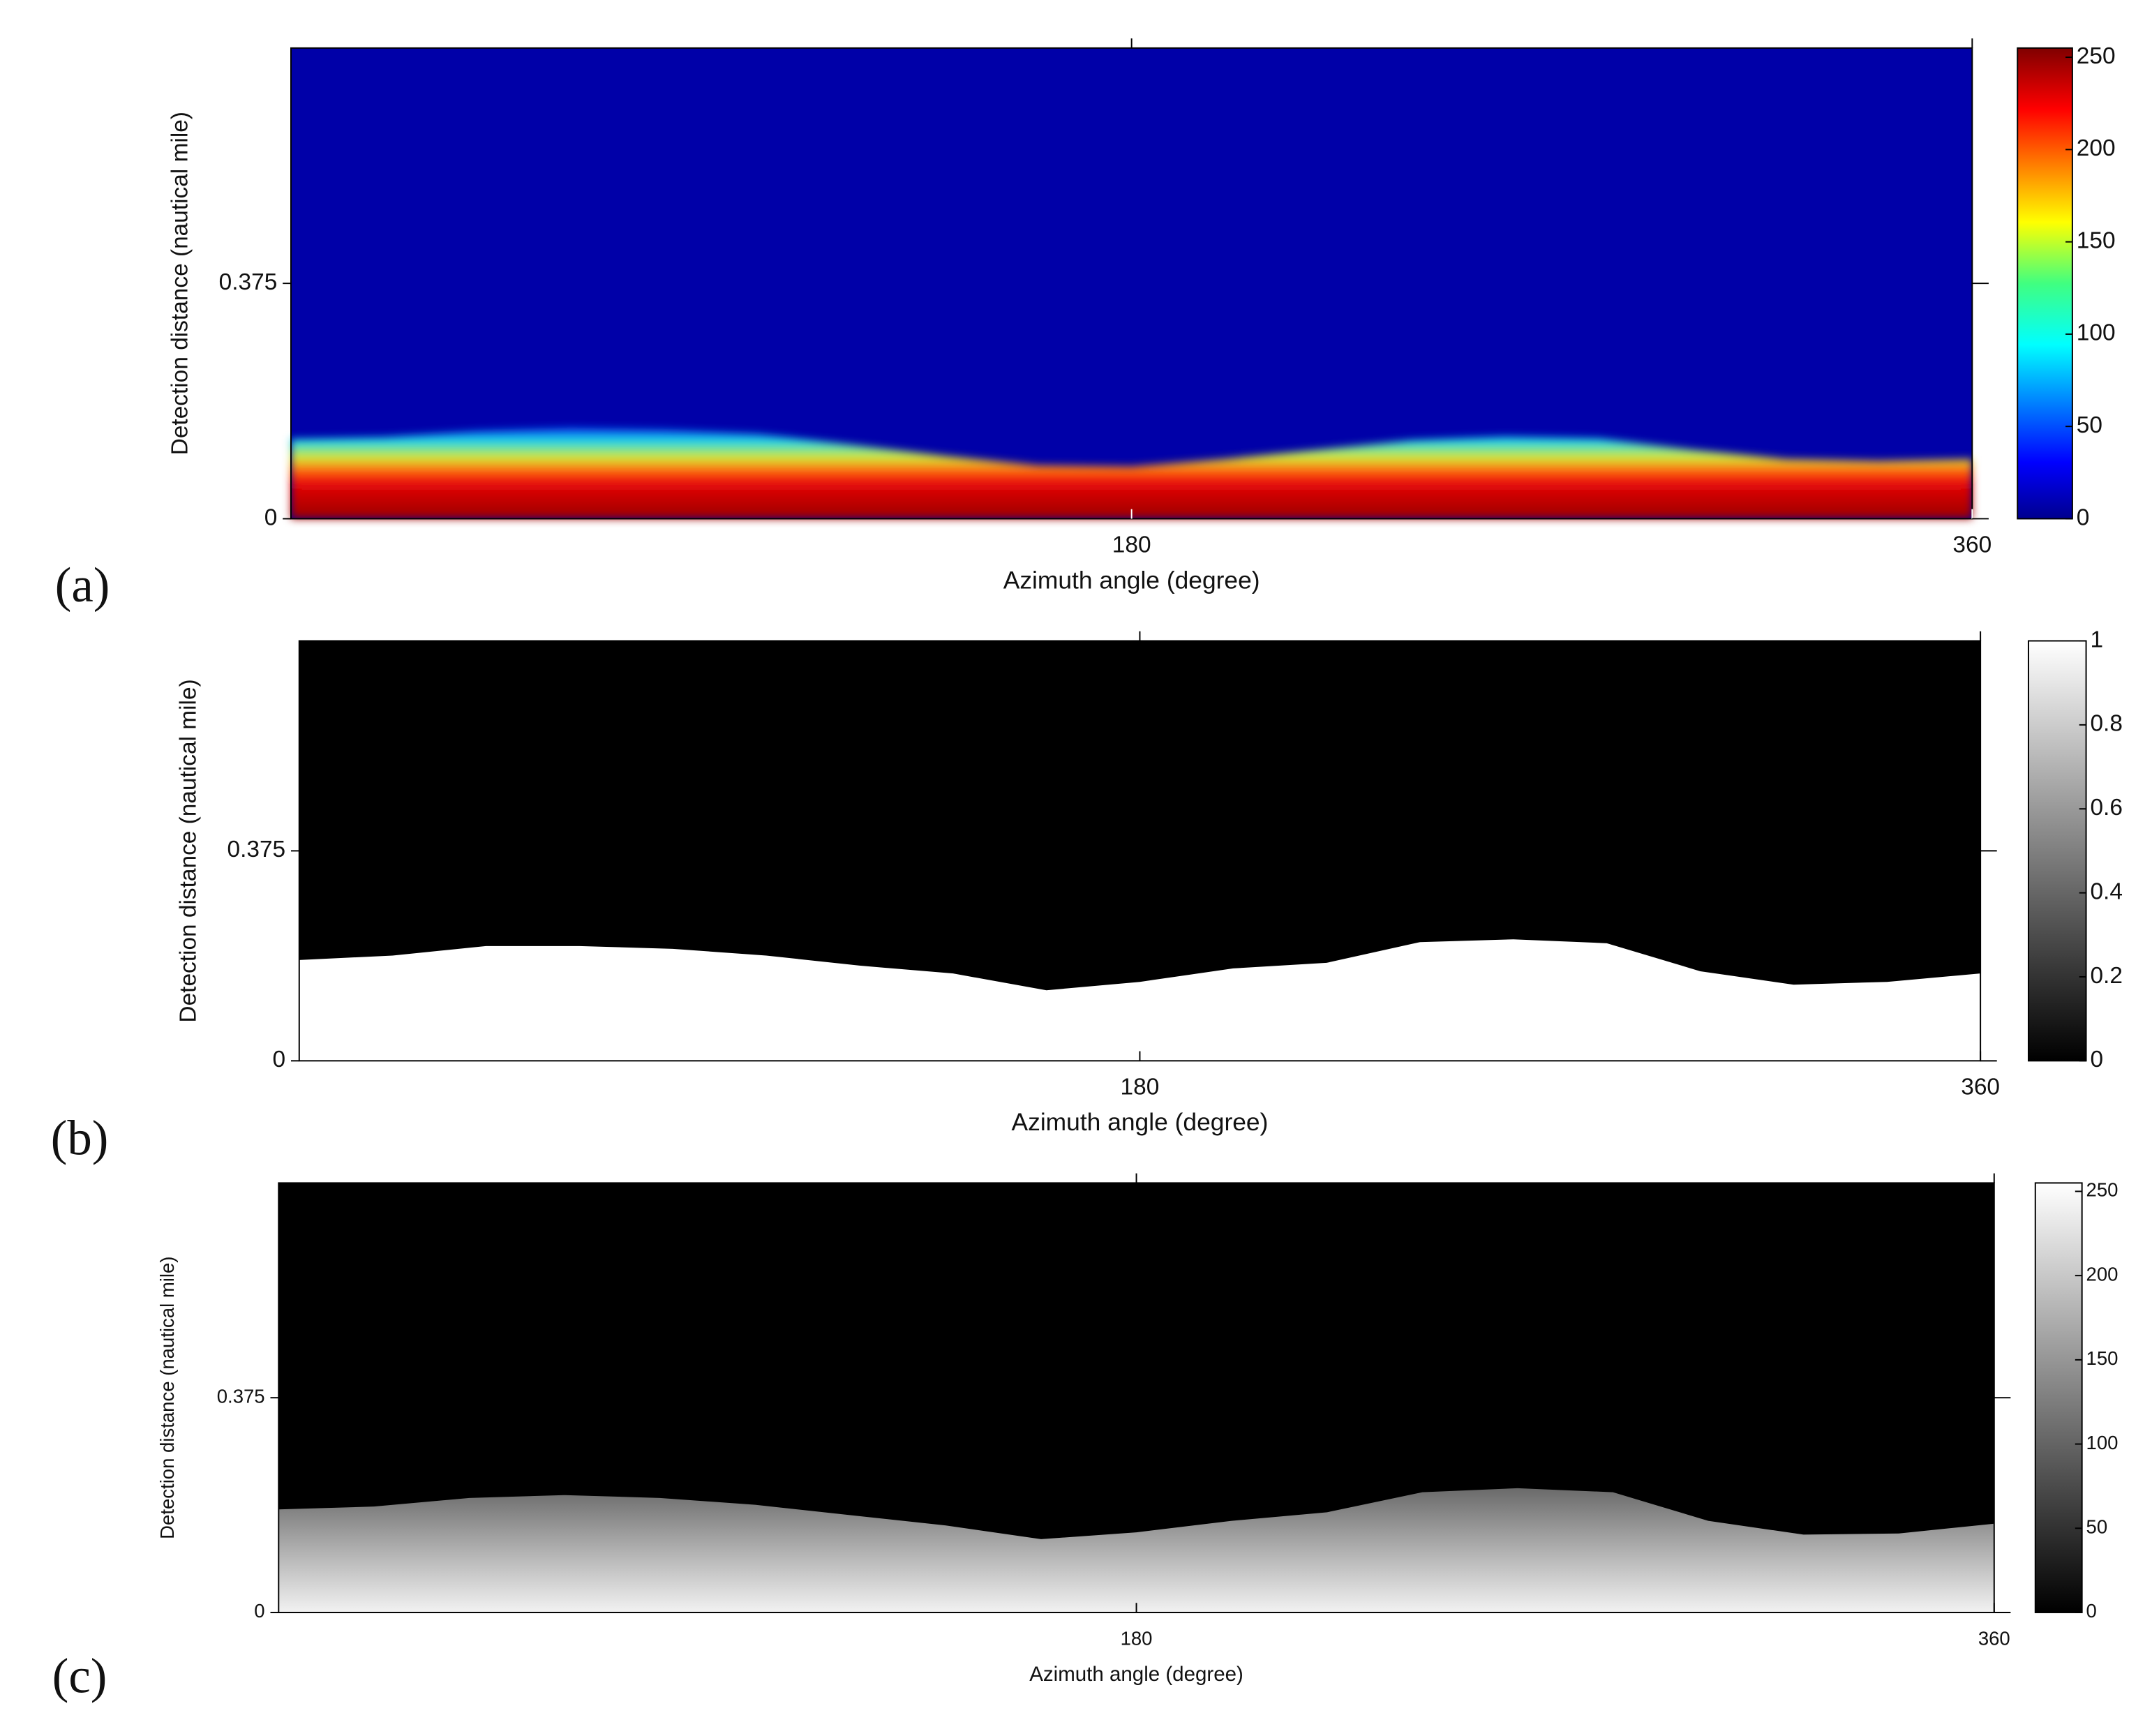 This screenshot has height=1736, width=2152. Describe the element at coordinates (2106, 808) in the screenshot. I see `colorbar-tick-label: 0.6` at that location.